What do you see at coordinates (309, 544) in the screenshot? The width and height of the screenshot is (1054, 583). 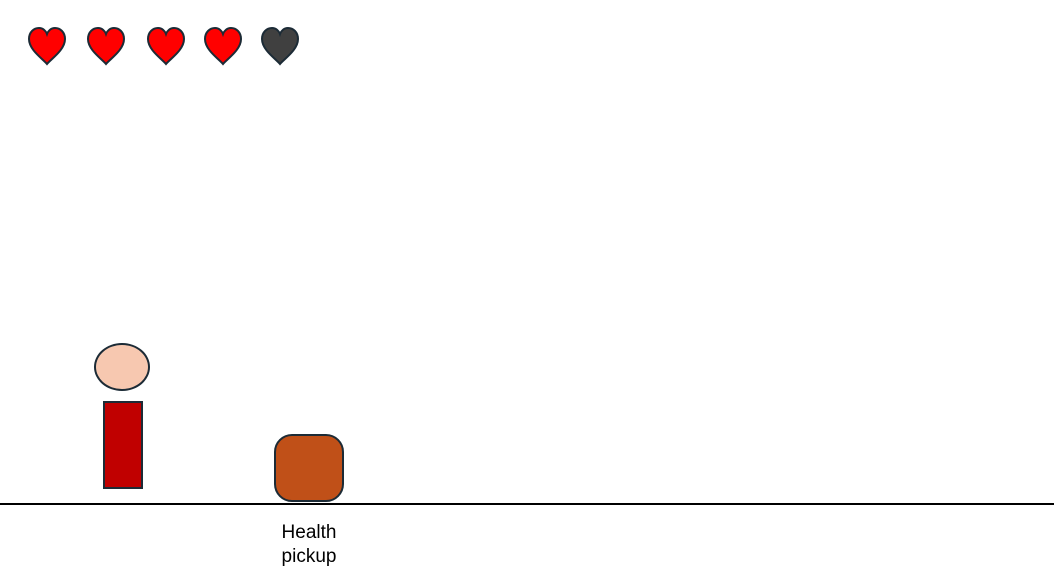 I see `health-pickup-label: Health pickup` at bounding box center [309, 544].